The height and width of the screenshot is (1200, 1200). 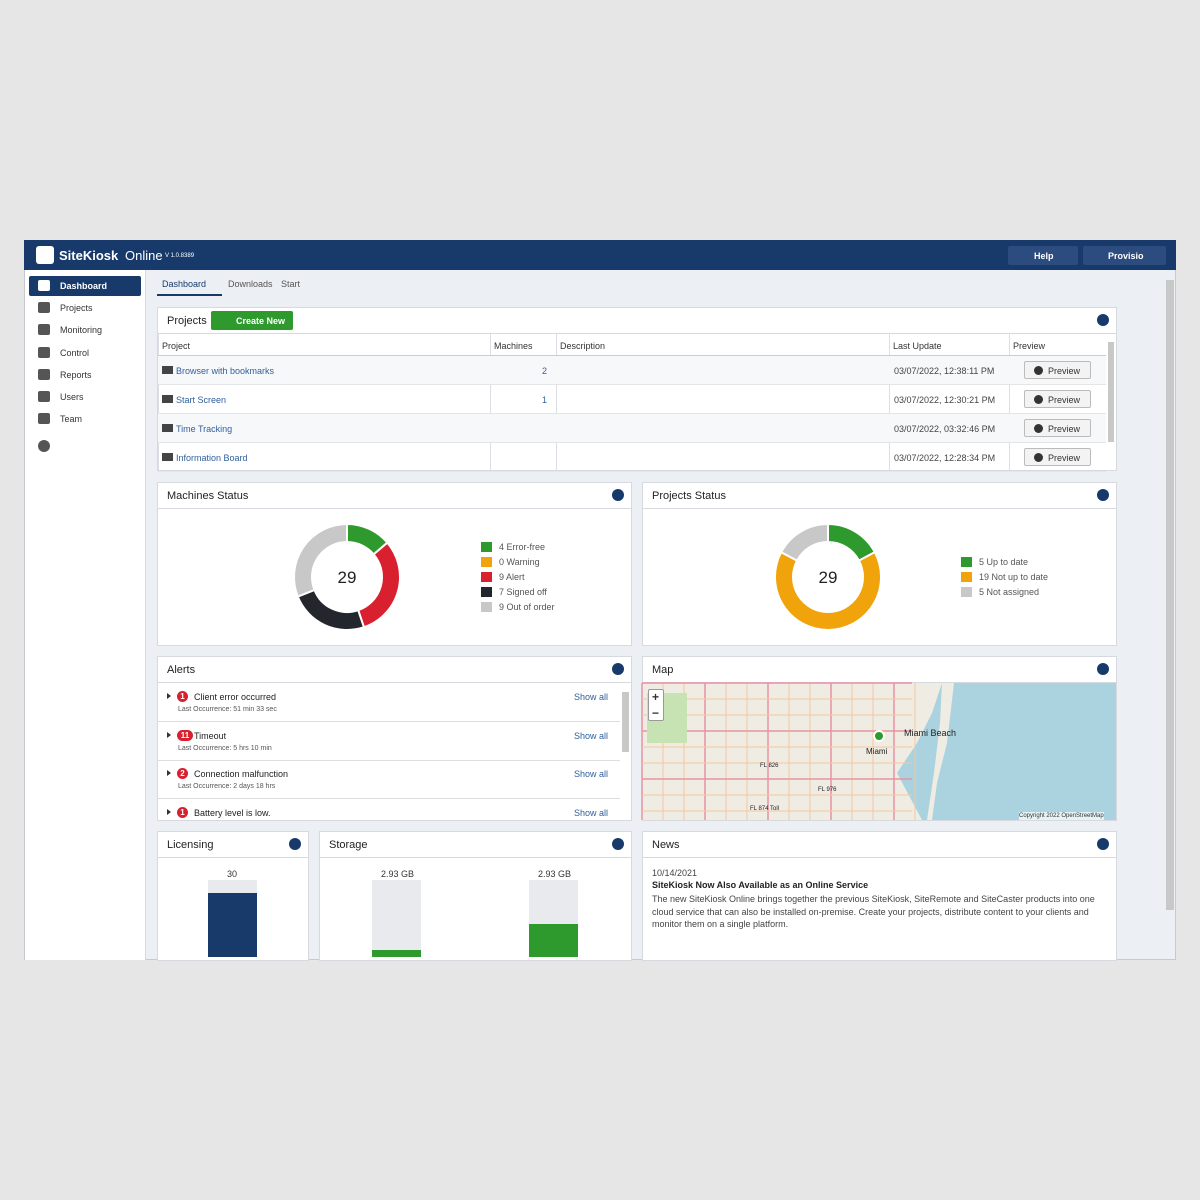 I want to click on legend-label: 9 Out of order, so click(x=527, y=607).